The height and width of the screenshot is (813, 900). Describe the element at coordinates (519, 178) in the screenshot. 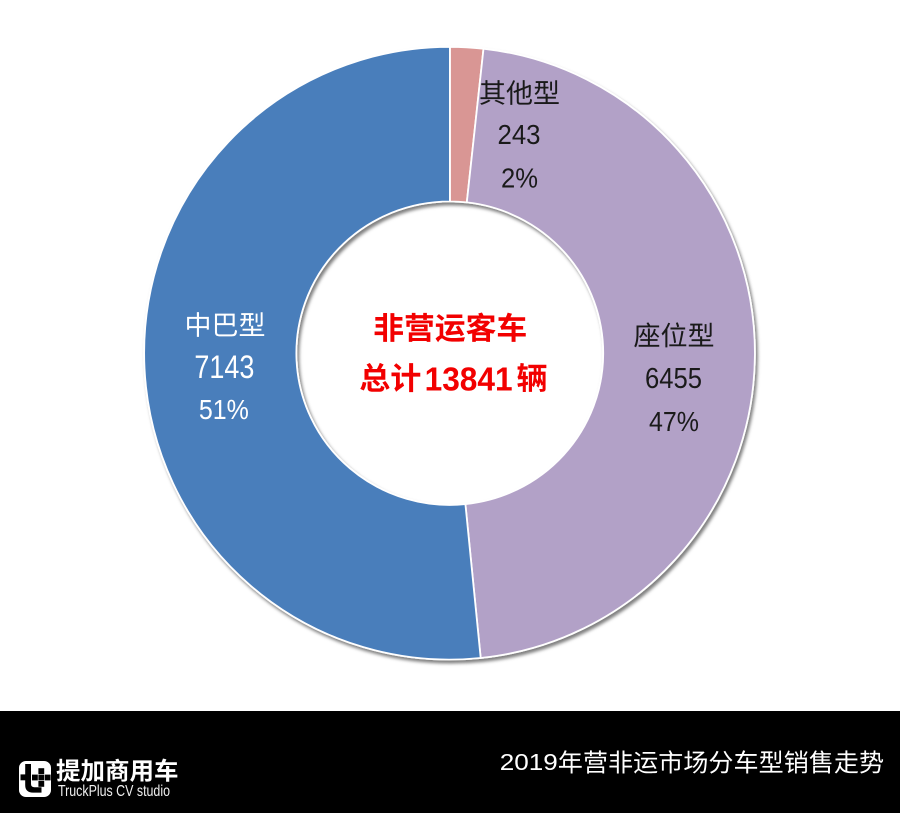

I see `svg-text: 2%` at that location.